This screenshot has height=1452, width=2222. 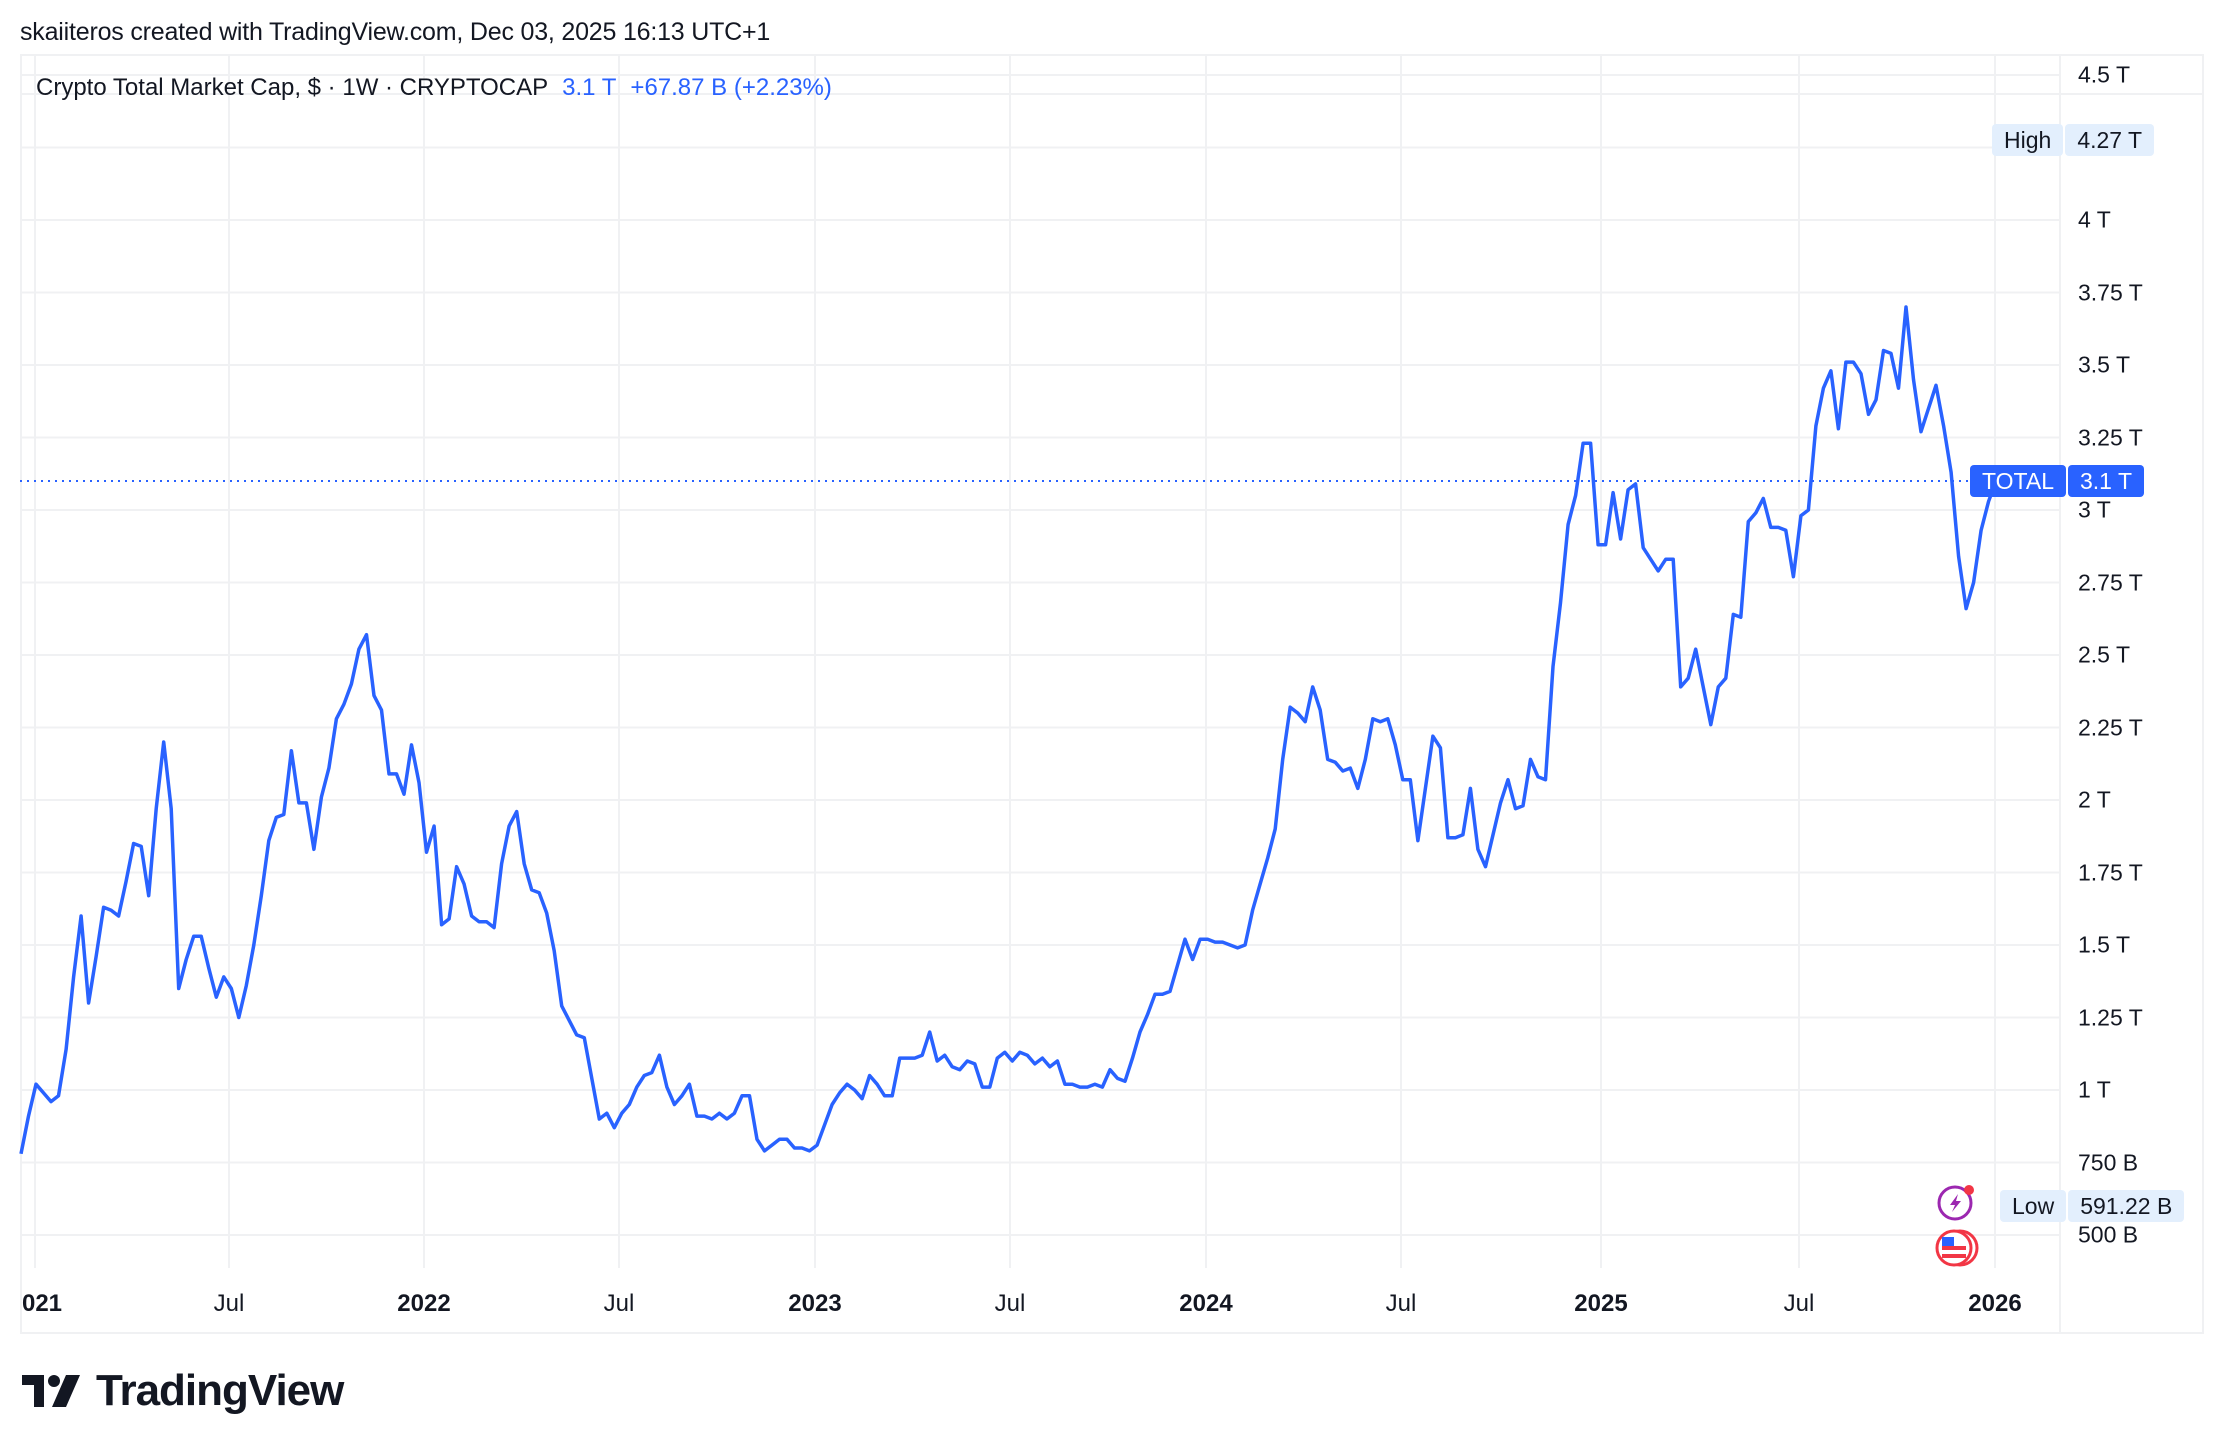 I want to click on lightning-event-icon, so click(x=1956, y=1202).